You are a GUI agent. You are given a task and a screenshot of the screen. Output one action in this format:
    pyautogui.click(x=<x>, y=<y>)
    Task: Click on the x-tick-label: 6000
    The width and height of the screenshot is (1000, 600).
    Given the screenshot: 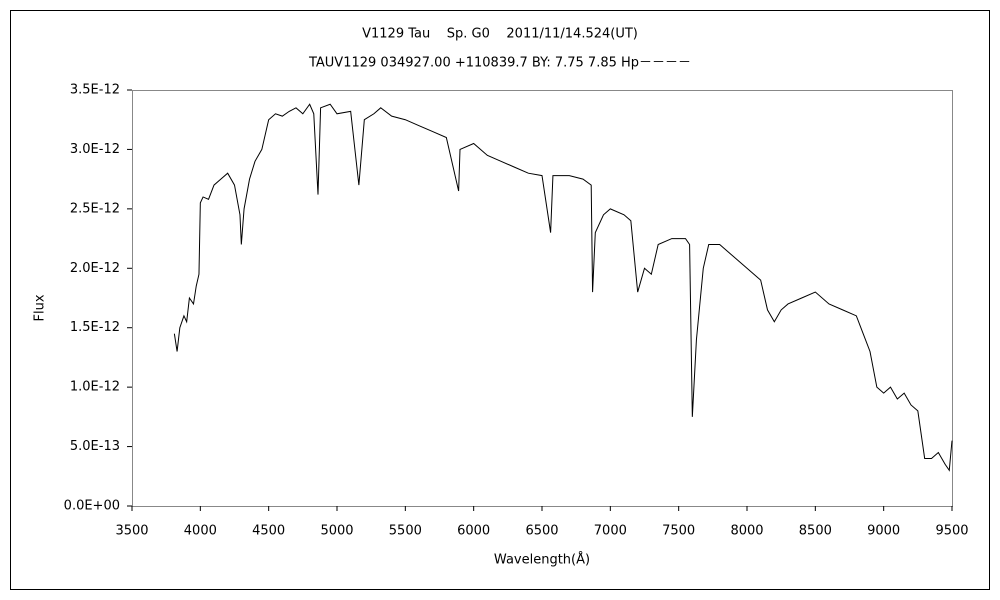 What is the action you would take?
    pyautogui.click(x=473, y=531)
    